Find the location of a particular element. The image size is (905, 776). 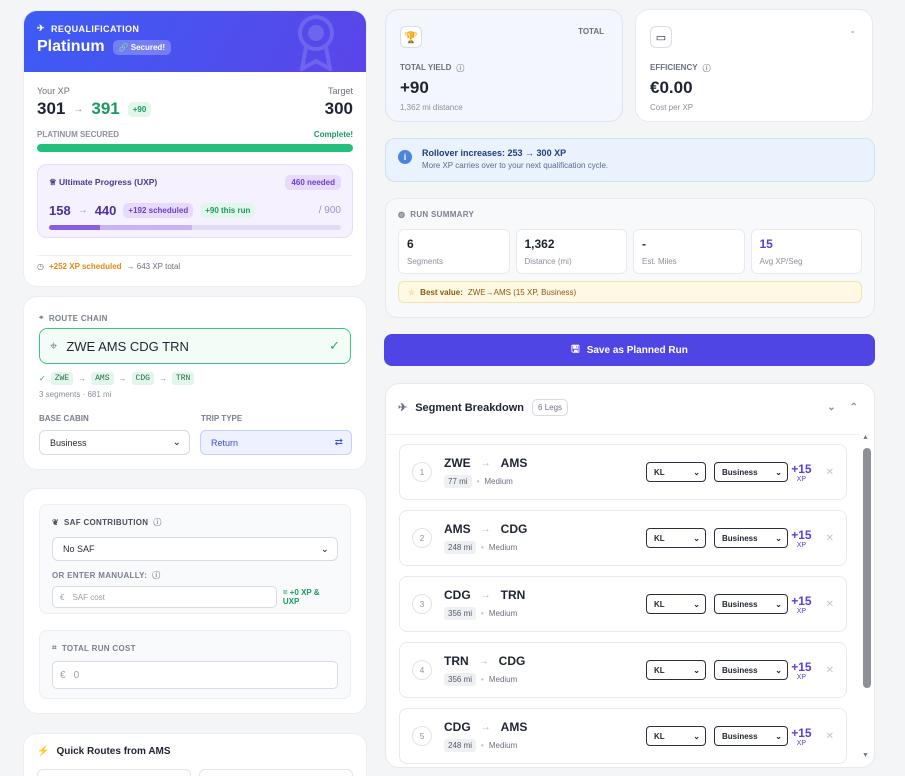

tier-row: Platinum 🔗 Secured! is located at coordinates (195, 47).